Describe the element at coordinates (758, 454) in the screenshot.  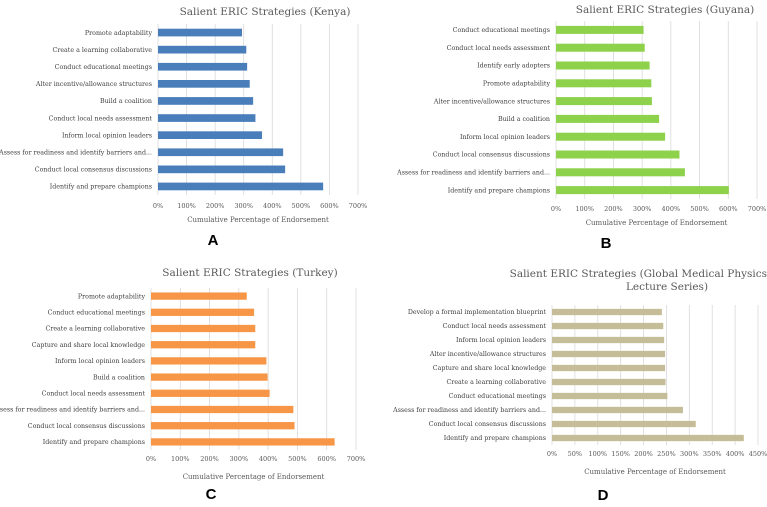
I see `x-tick-label: 450%` at that location.